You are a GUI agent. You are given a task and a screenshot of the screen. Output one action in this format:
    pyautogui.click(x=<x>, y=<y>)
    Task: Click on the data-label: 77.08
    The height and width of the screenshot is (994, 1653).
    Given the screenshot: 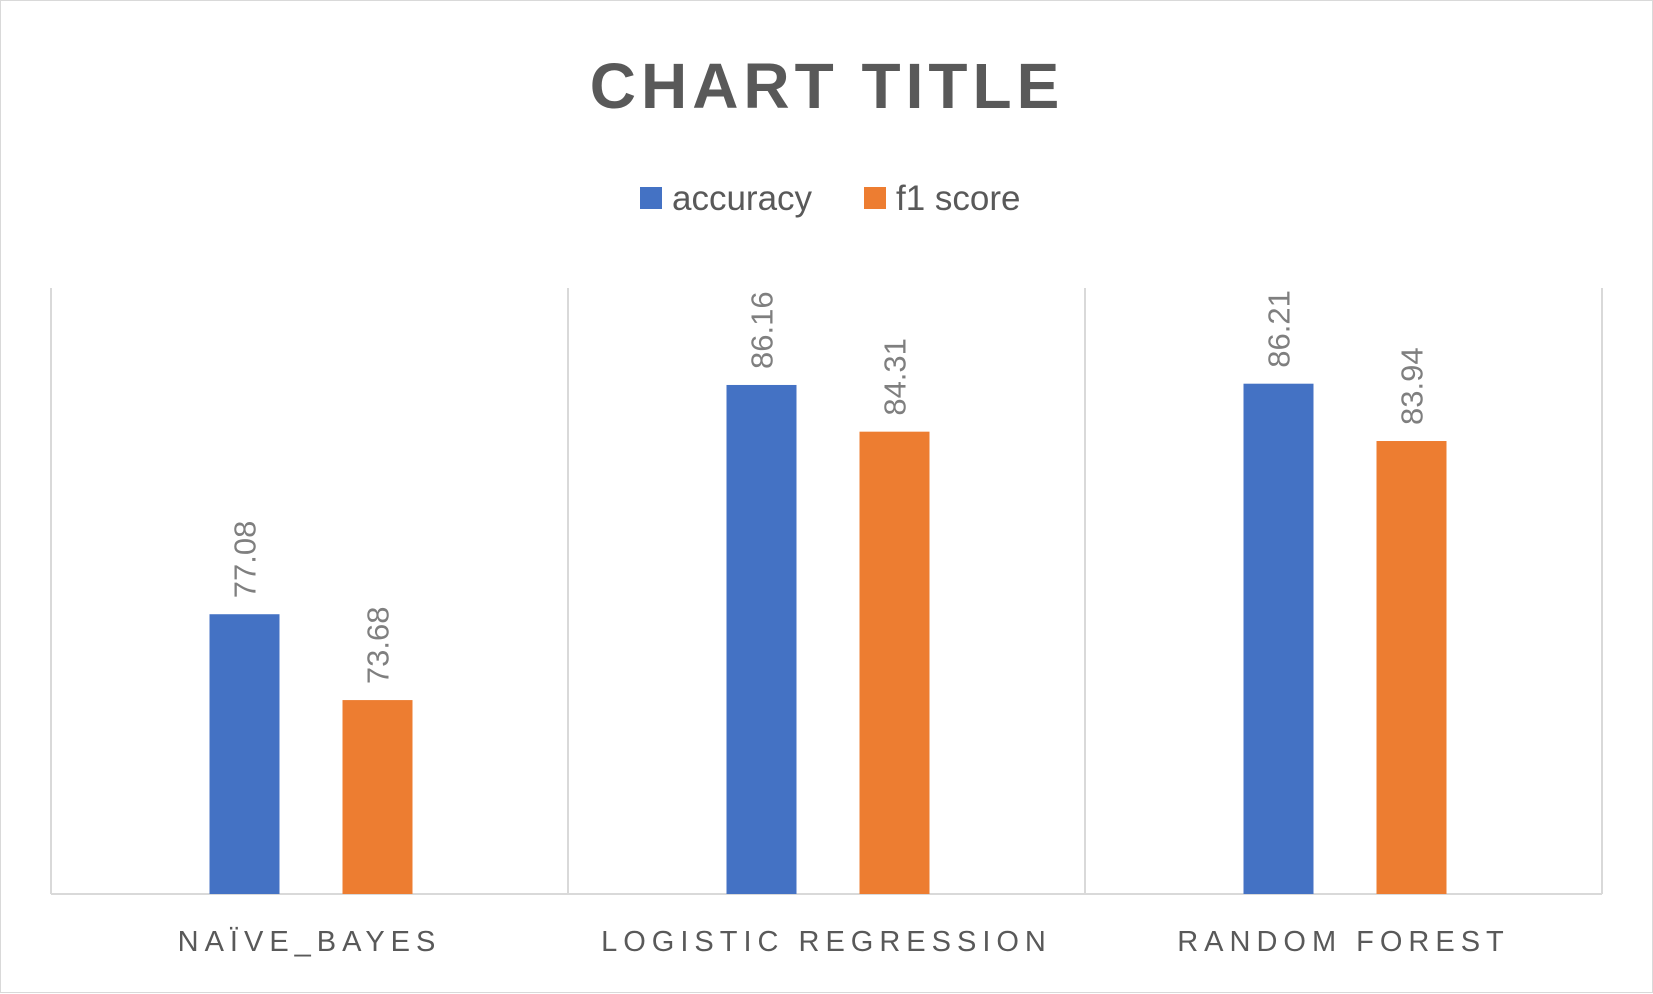 What is the action you would take?
    pyautogui.click(x=245, y=560)
    